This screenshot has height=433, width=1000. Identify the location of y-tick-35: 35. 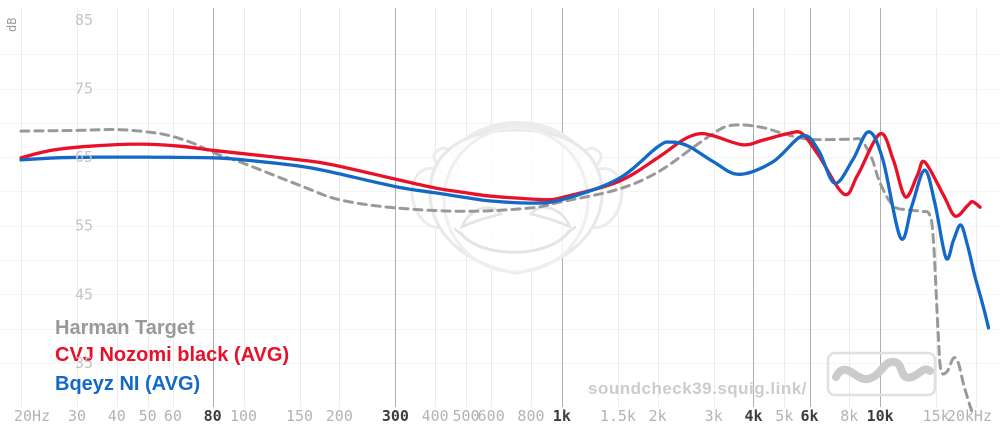
(84, 363).